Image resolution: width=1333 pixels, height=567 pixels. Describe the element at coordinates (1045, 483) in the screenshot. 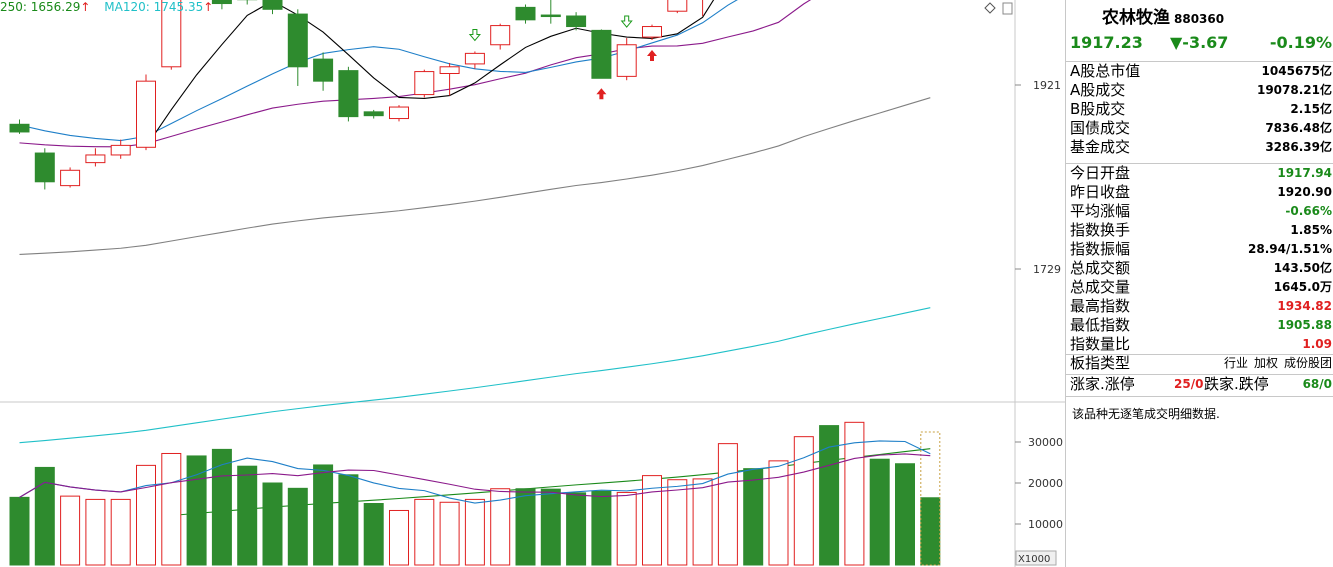

I see `volume-tick-label: 20000` at that location.